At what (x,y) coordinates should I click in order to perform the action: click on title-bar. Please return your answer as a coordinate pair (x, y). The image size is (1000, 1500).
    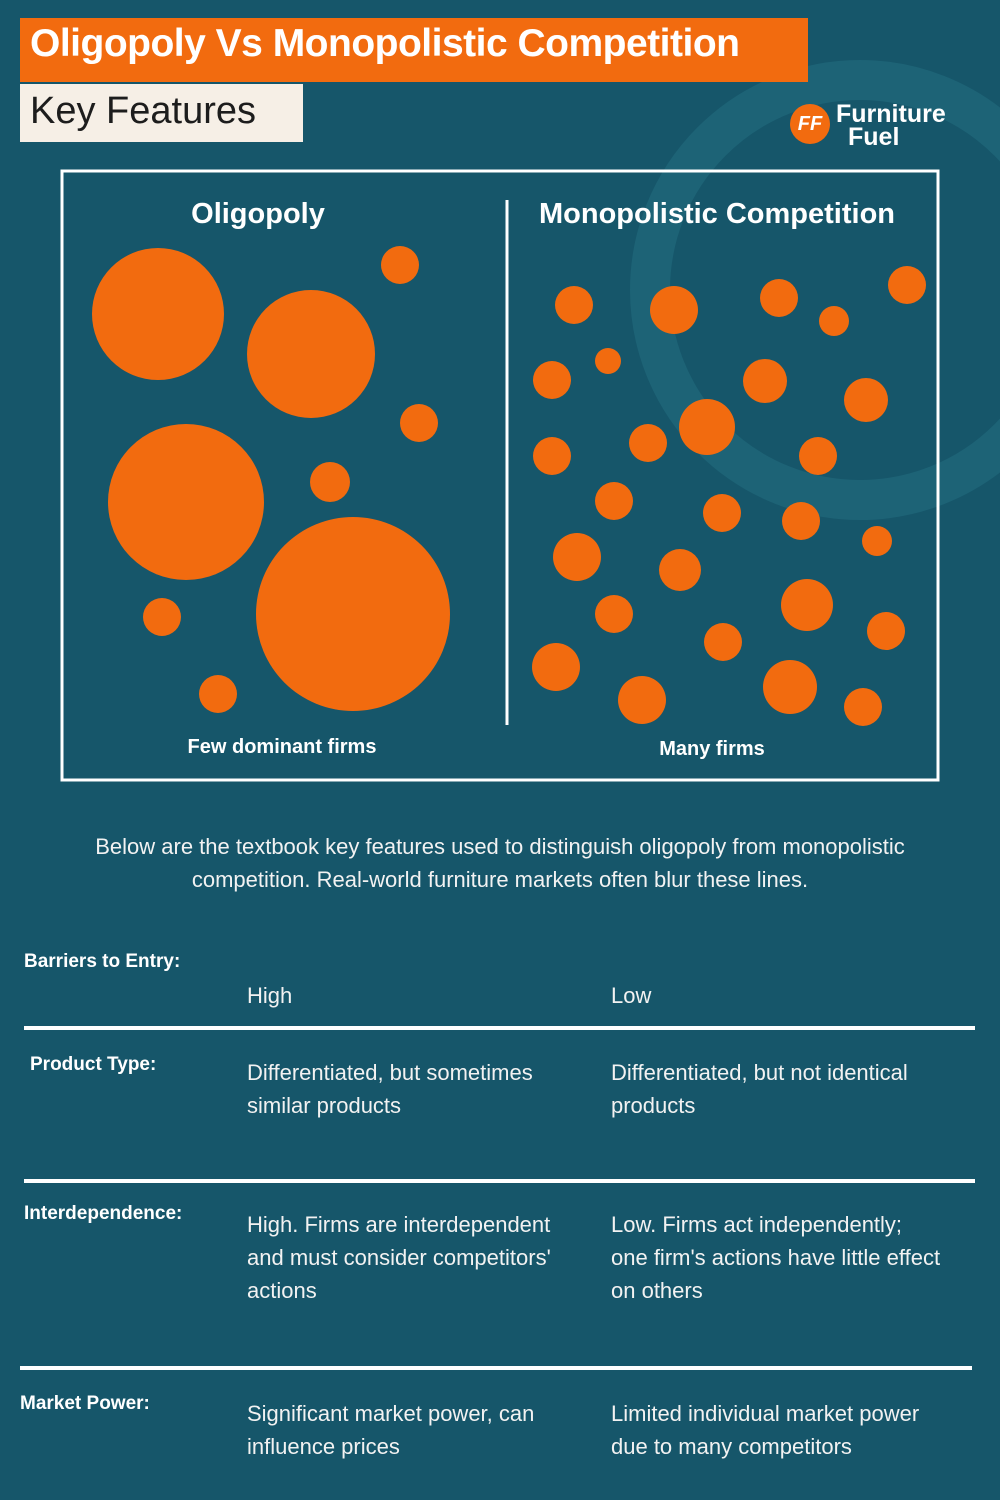
    Looking at the image, I should click on (414, 50).